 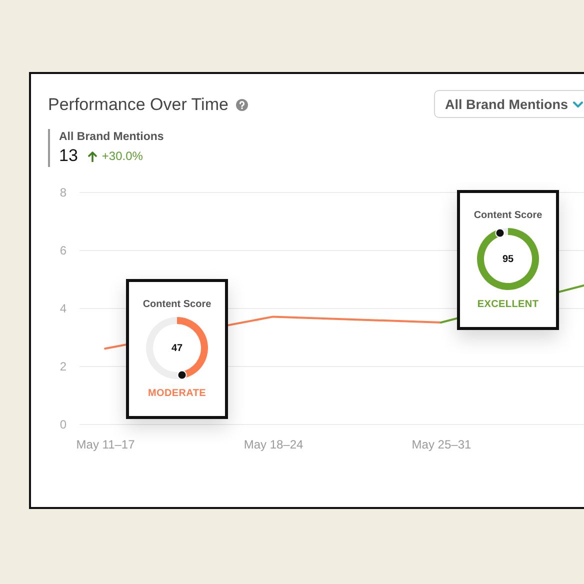 What do you see at coordinates (63, 309) in the screenshot?
I see `y-tick-label: 4` at bounding box center [63, 309].